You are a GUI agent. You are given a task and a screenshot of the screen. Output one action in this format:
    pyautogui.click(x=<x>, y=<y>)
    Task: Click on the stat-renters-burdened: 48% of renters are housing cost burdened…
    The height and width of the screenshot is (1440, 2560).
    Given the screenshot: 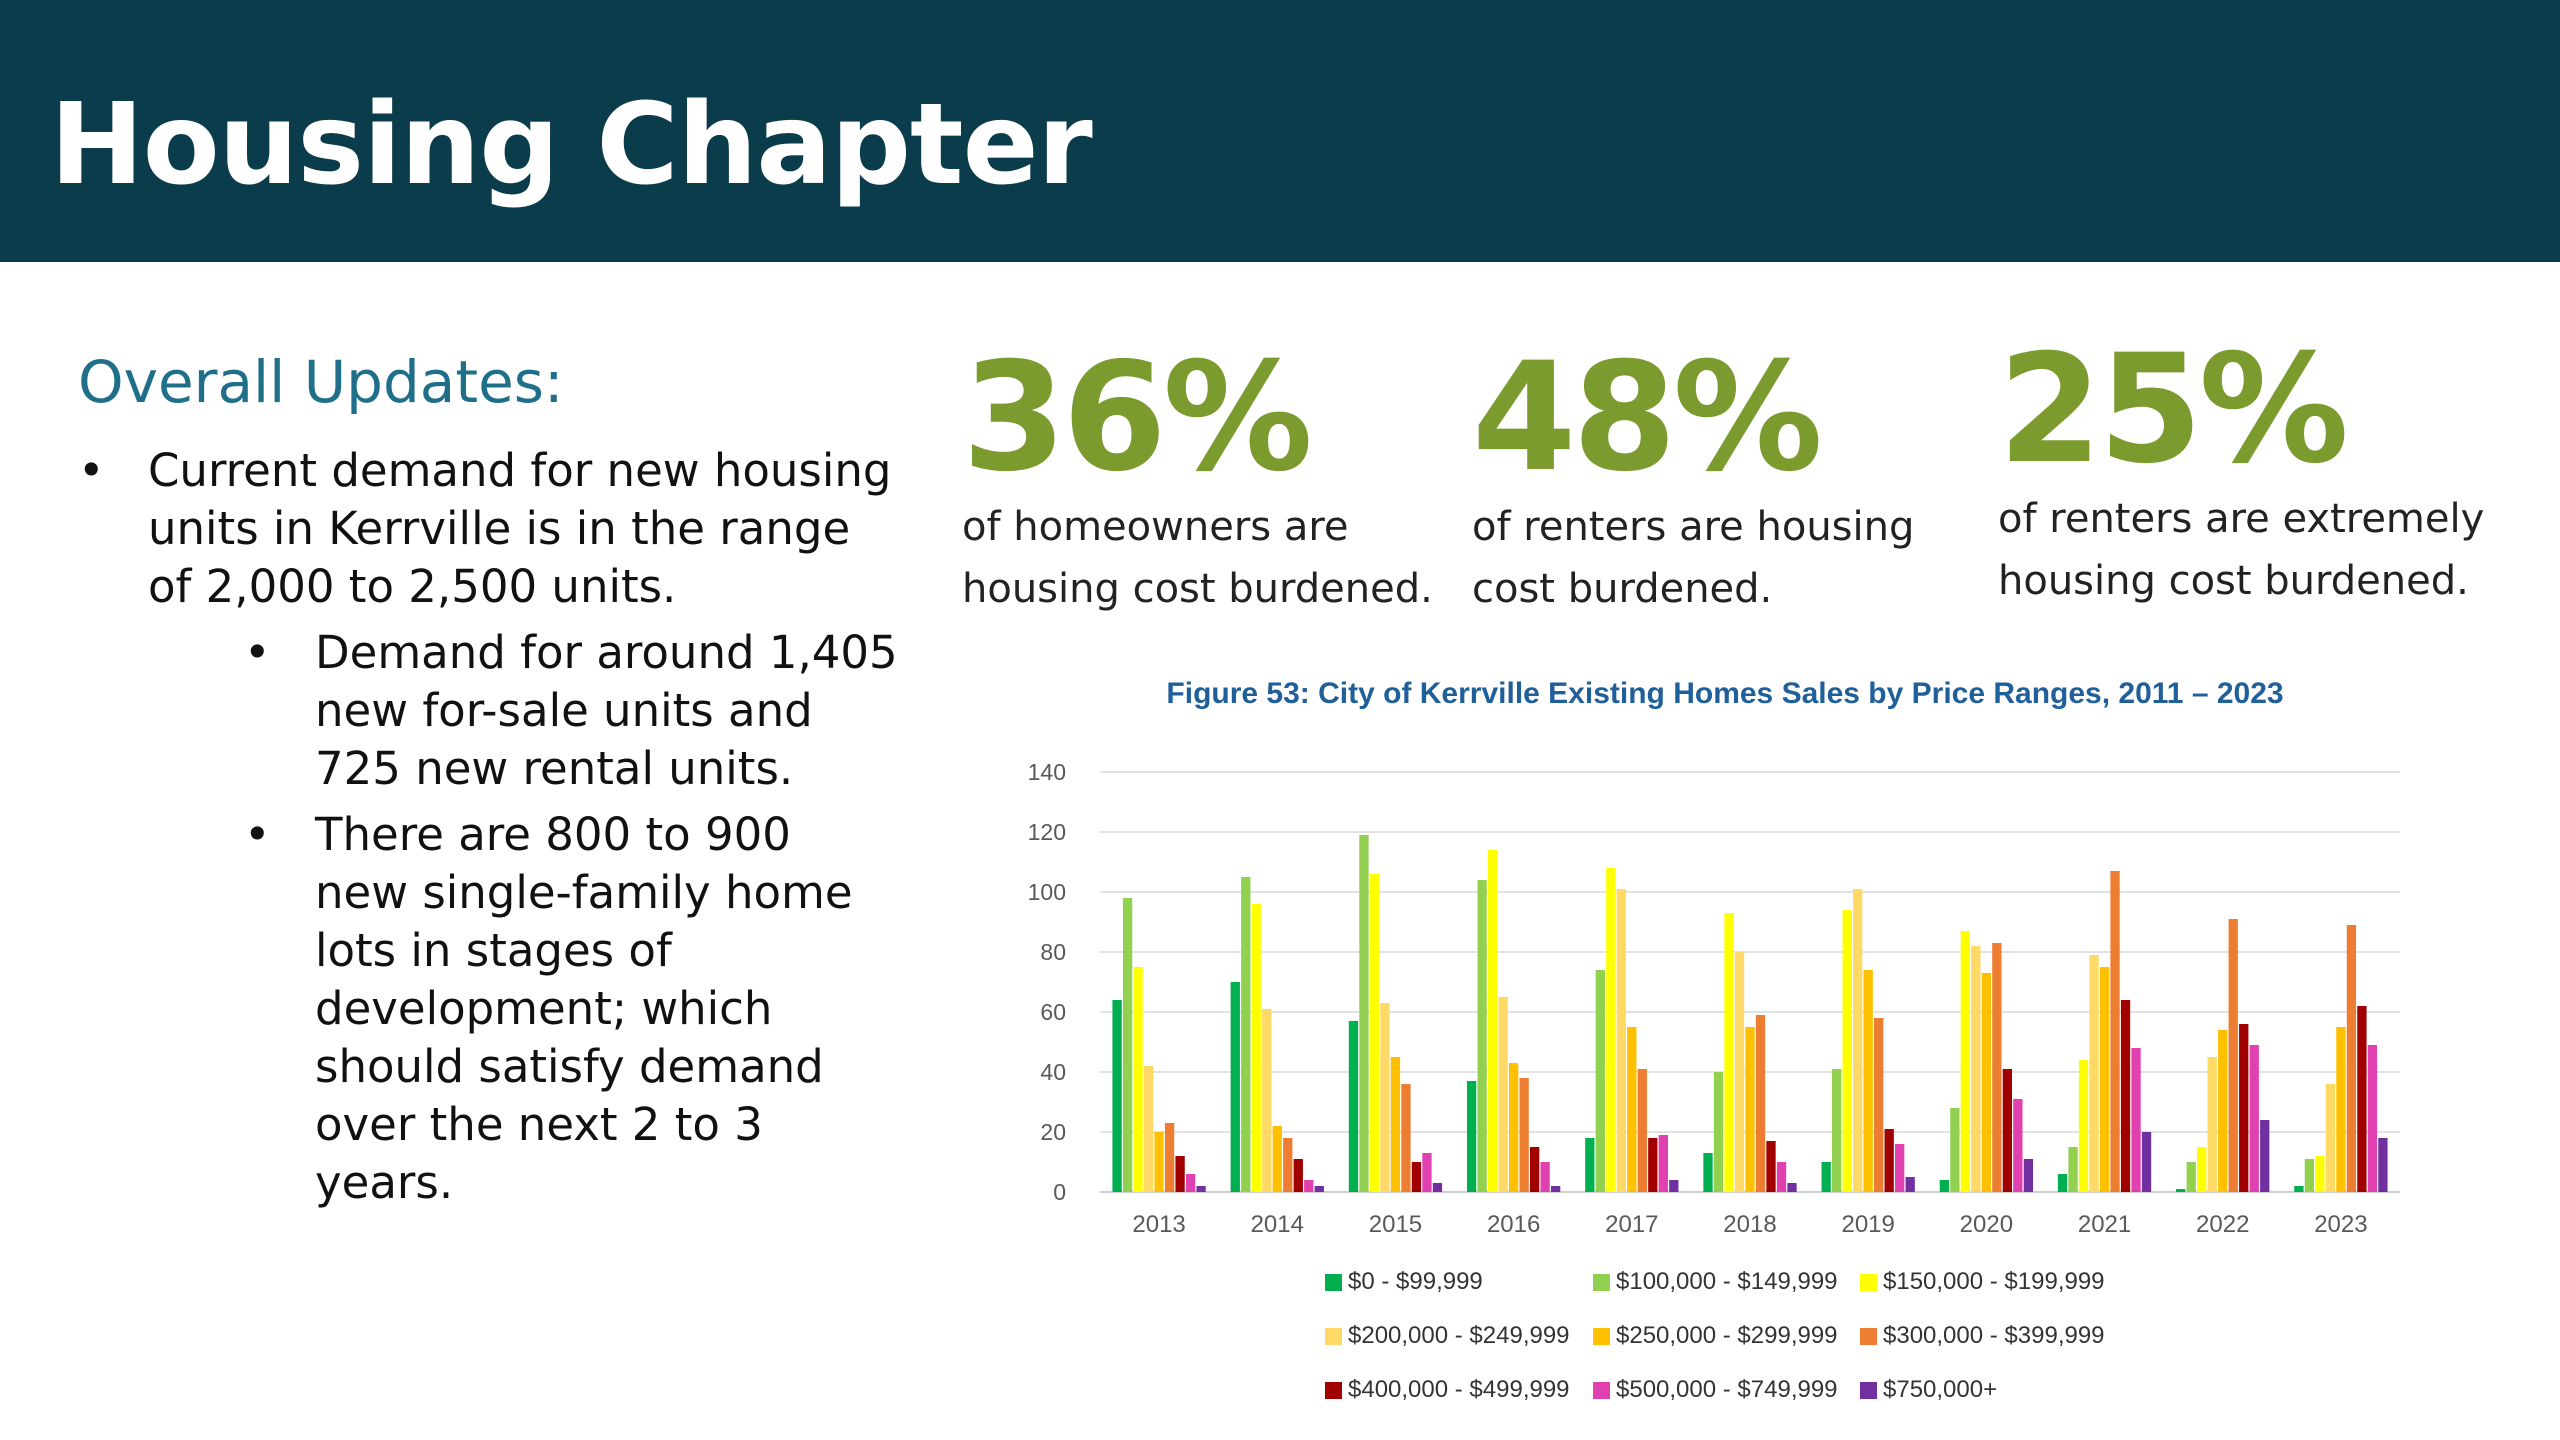 What is the action you would take?
    pyautogui.click(x=1702, y=474)
    